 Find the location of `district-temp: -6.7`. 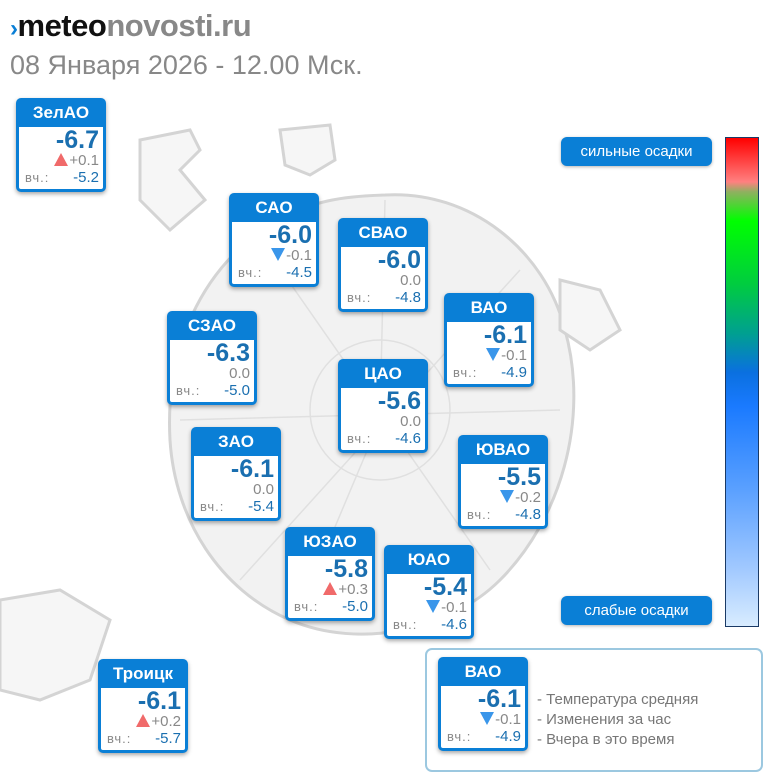

district-temp: -6.7 is located at coordinates (77, 140).